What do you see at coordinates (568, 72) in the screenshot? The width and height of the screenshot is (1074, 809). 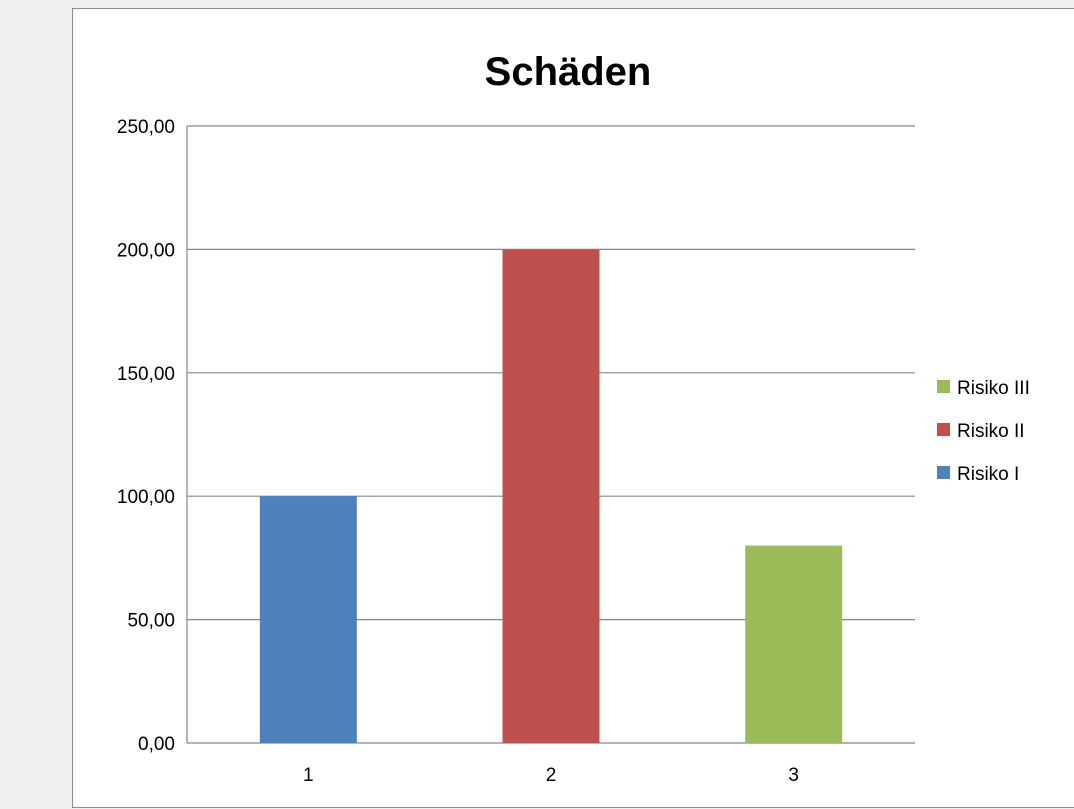 I see `chart-title: Schäden` at bounding box center [568, 72].